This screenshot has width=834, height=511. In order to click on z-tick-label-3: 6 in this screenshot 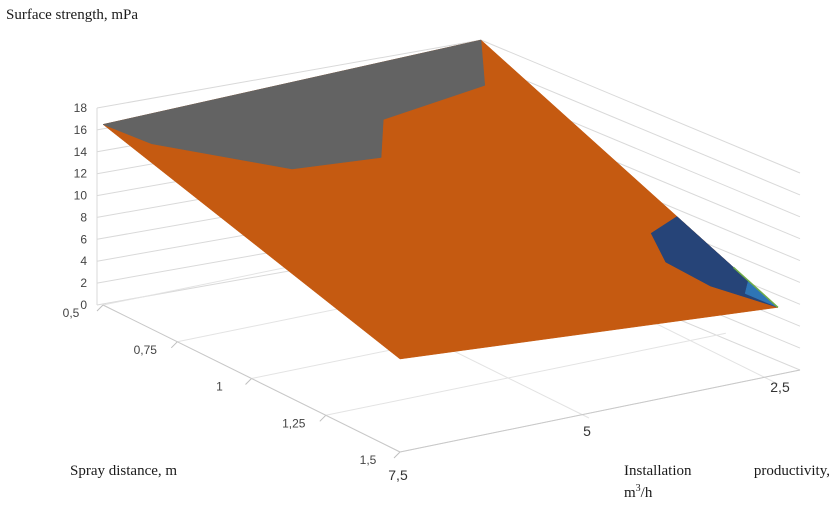, I will do `click(83, 239)`.